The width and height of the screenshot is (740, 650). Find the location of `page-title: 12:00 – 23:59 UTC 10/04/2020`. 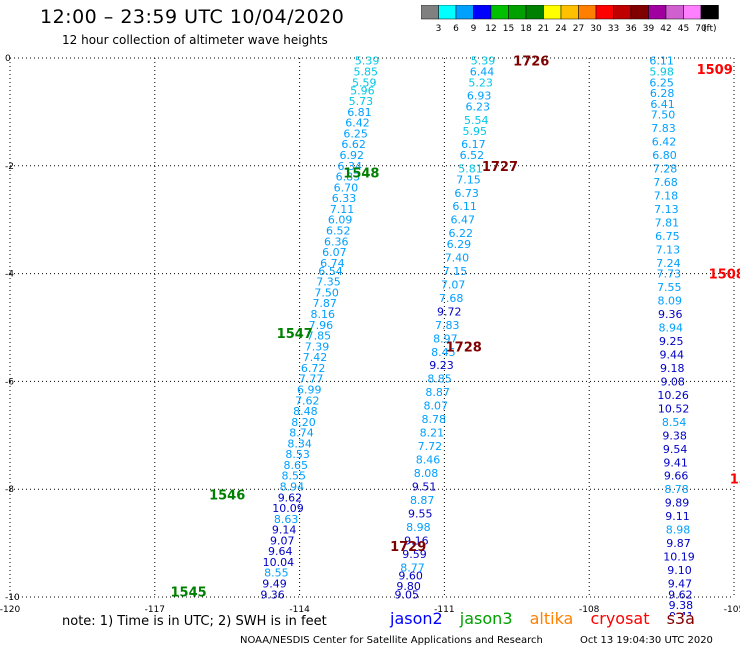

page-title: 12:00 – 23:59 UTC 10/04/2020 is located at coordinates (192, 17).